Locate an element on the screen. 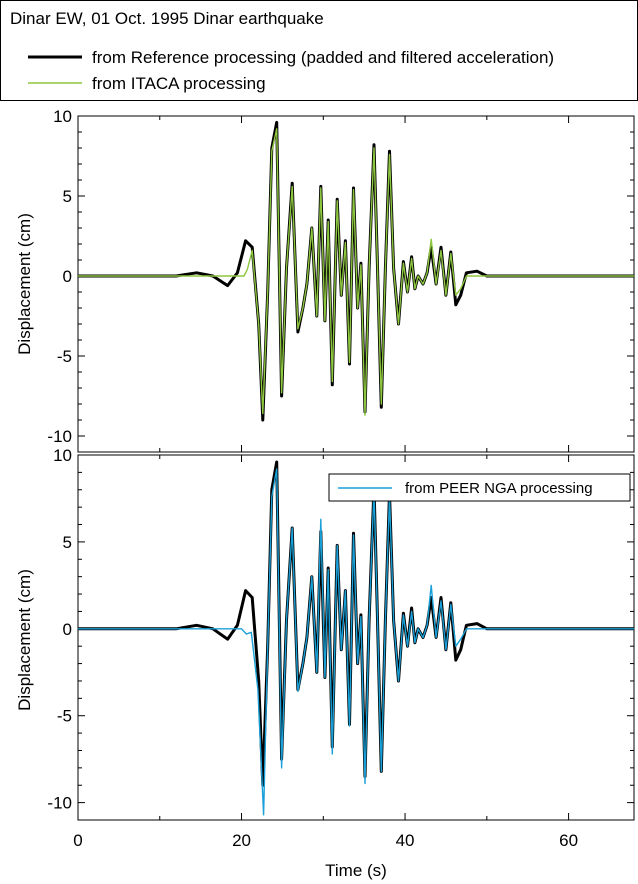  ytick-label-top: -10 is located at coordinates (59, 436).